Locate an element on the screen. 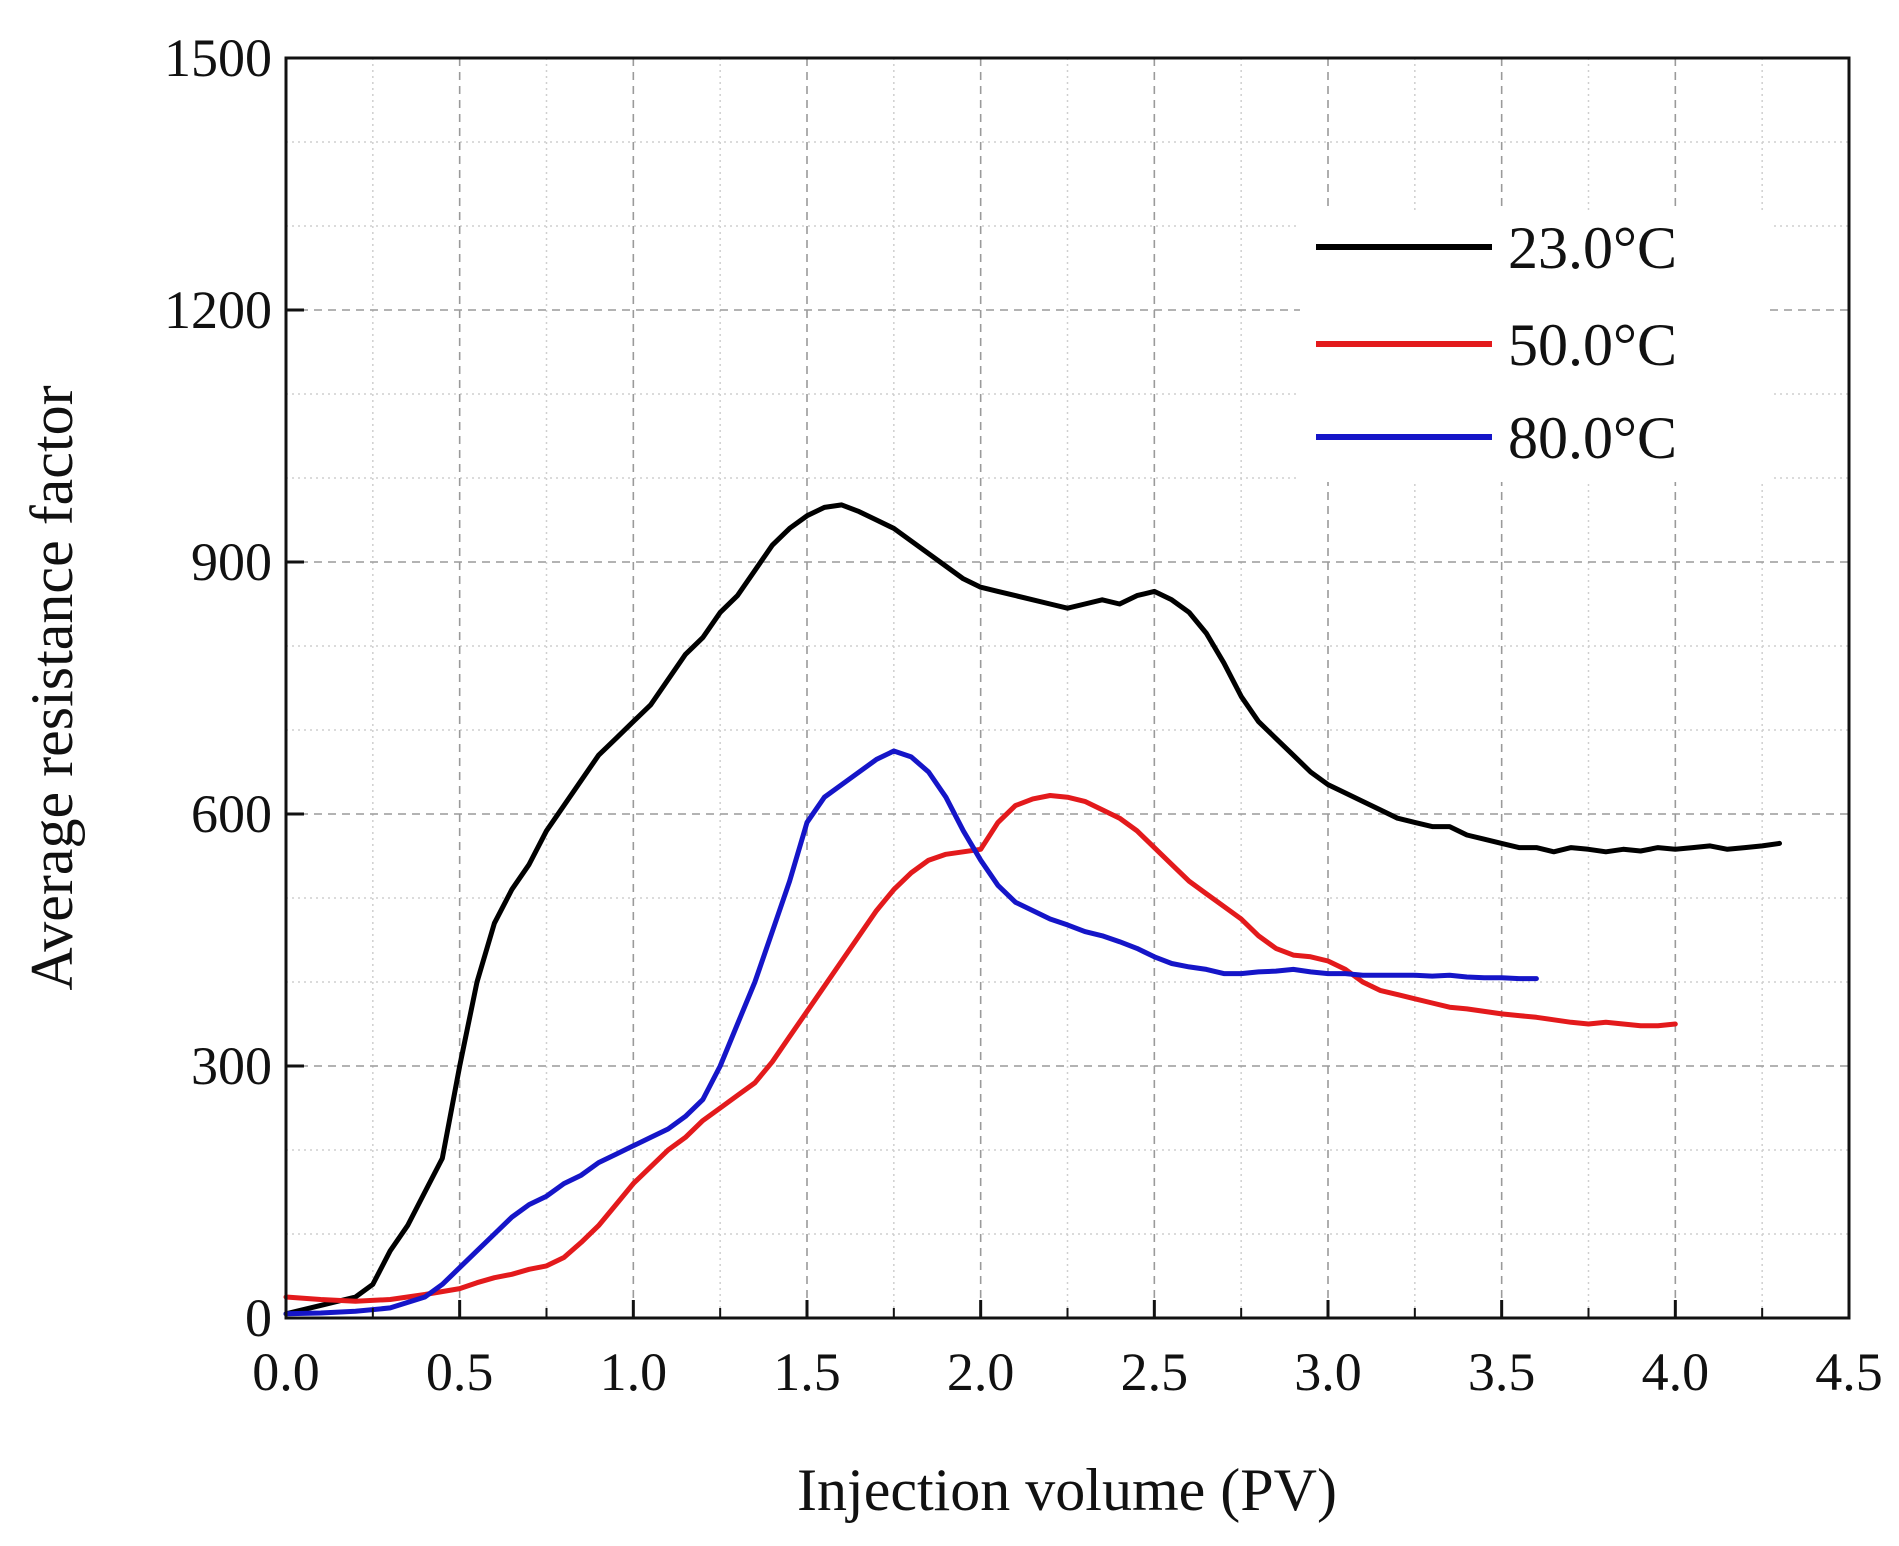 Image resolution: width=1899 pixels, height=1546 pixels. legend-label-80c: 80.0°C is located at coordinates (1592, 438).